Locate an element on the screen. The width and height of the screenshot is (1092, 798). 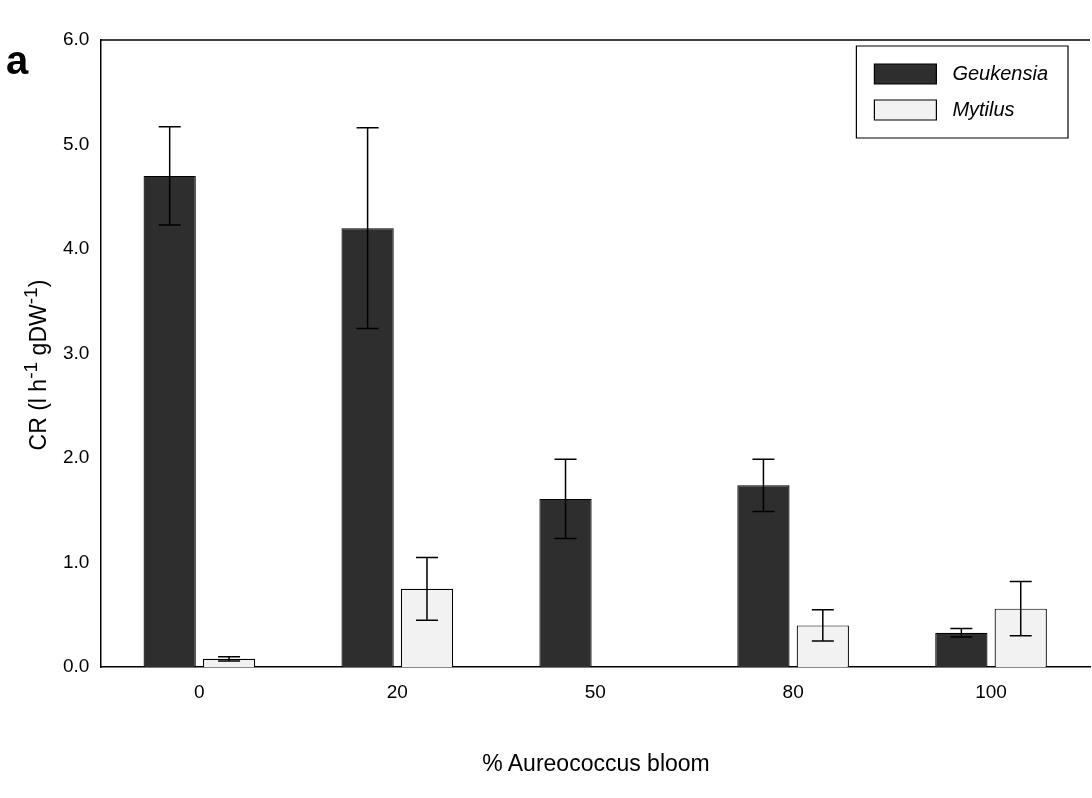
y-tick-label: 0.0 is located at coordinates (76, 666).